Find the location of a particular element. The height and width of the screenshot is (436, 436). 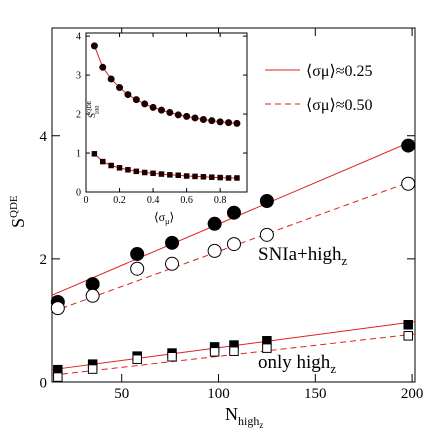

x-tick-label: 150 is located at coordinates (315, 394).